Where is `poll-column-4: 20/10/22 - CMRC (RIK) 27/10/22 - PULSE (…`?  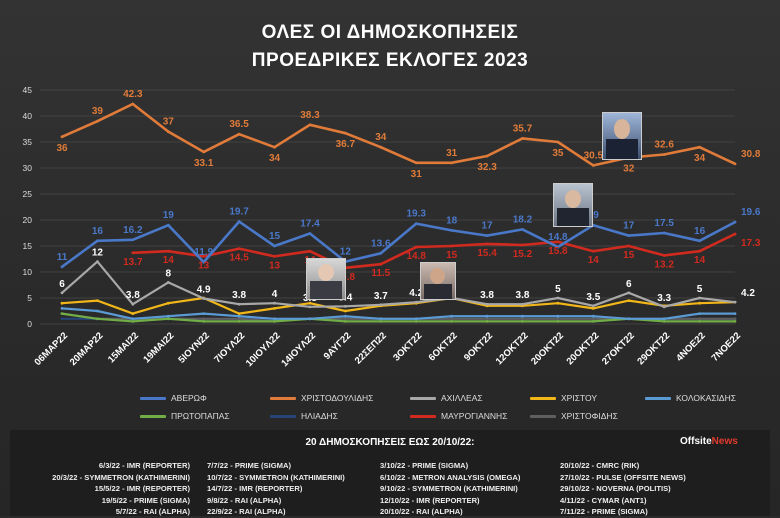
poll-column-4: 20/10/22 - CMRC (RIK) 27/10/22 - PULSE (… is located at coordinates (655, 489).